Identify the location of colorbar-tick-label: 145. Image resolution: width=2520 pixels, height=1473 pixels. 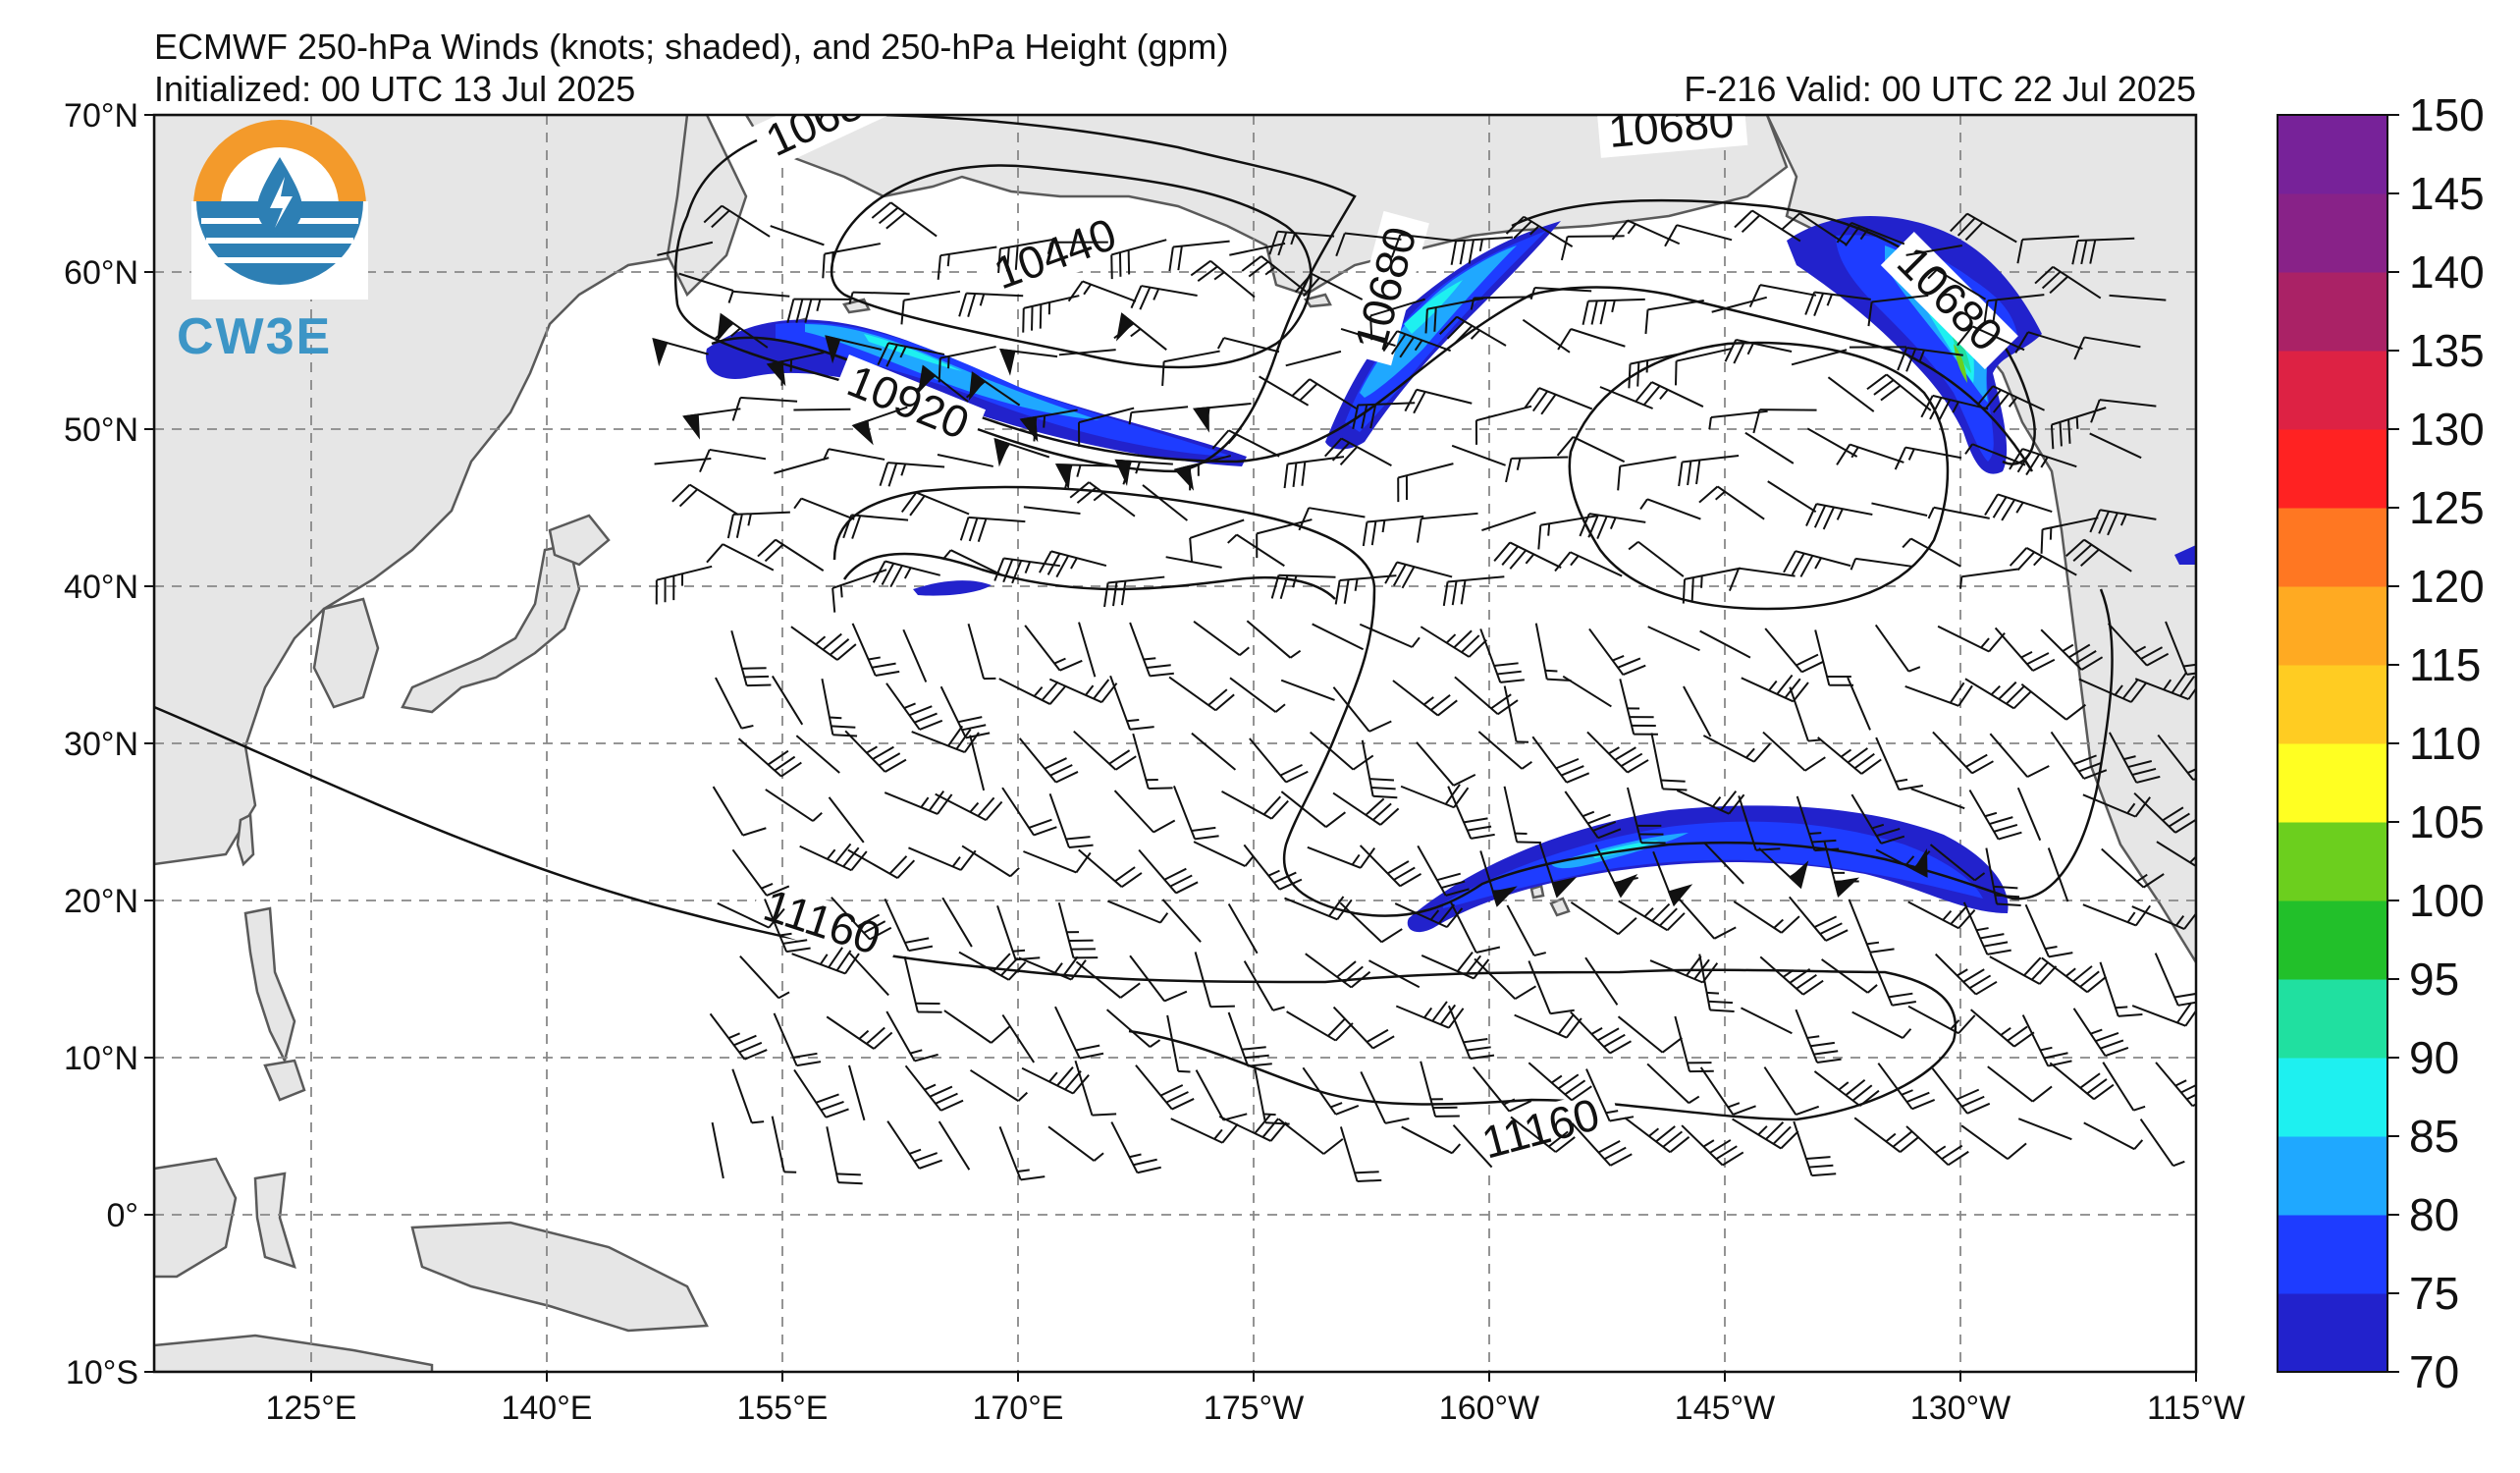
(2447, 193).